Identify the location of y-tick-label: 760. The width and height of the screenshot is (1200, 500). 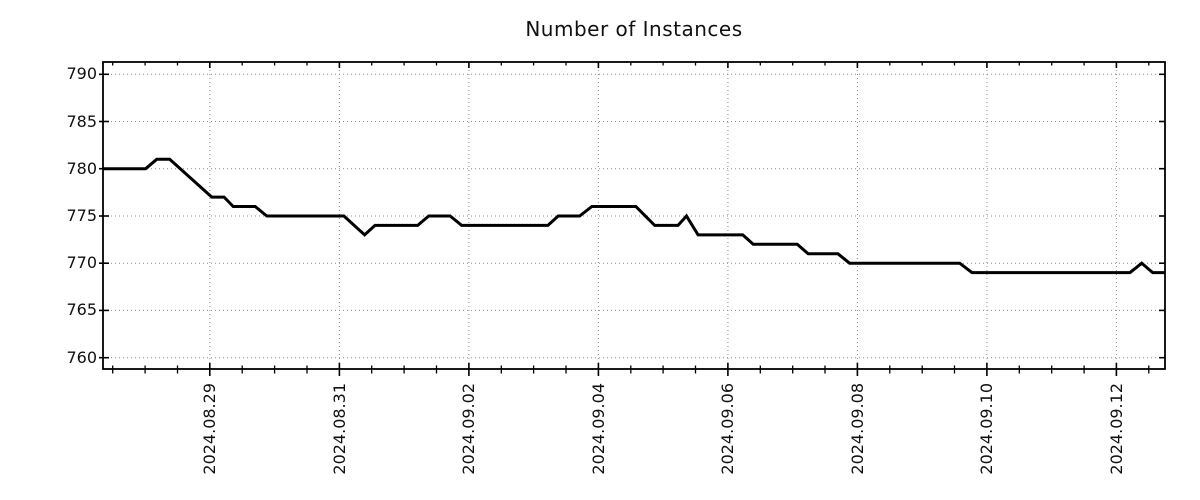
(81, 357).